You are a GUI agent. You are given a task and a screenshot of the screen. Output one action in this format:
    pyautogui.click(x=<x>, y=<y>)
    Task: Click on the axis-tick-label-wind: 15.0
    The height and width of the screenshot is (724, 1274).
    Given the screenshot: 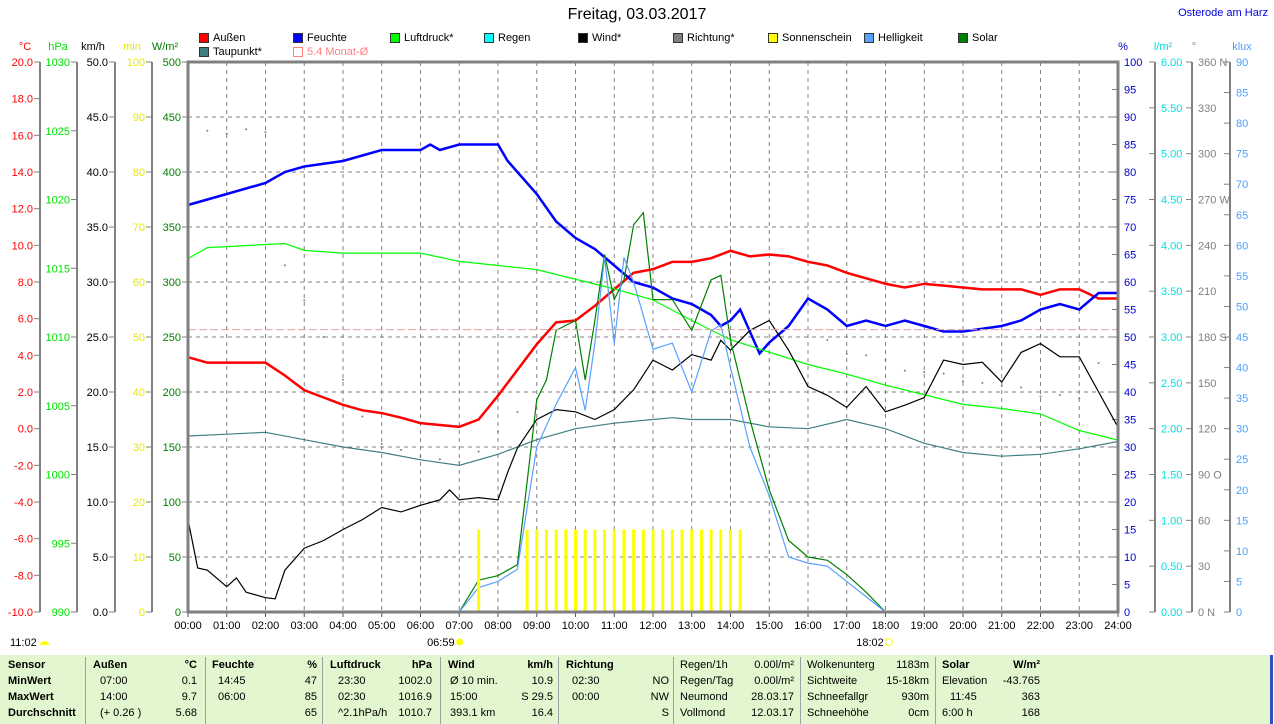 What is the action you would take?
    pyautogui.click(x=97, y=448)
    